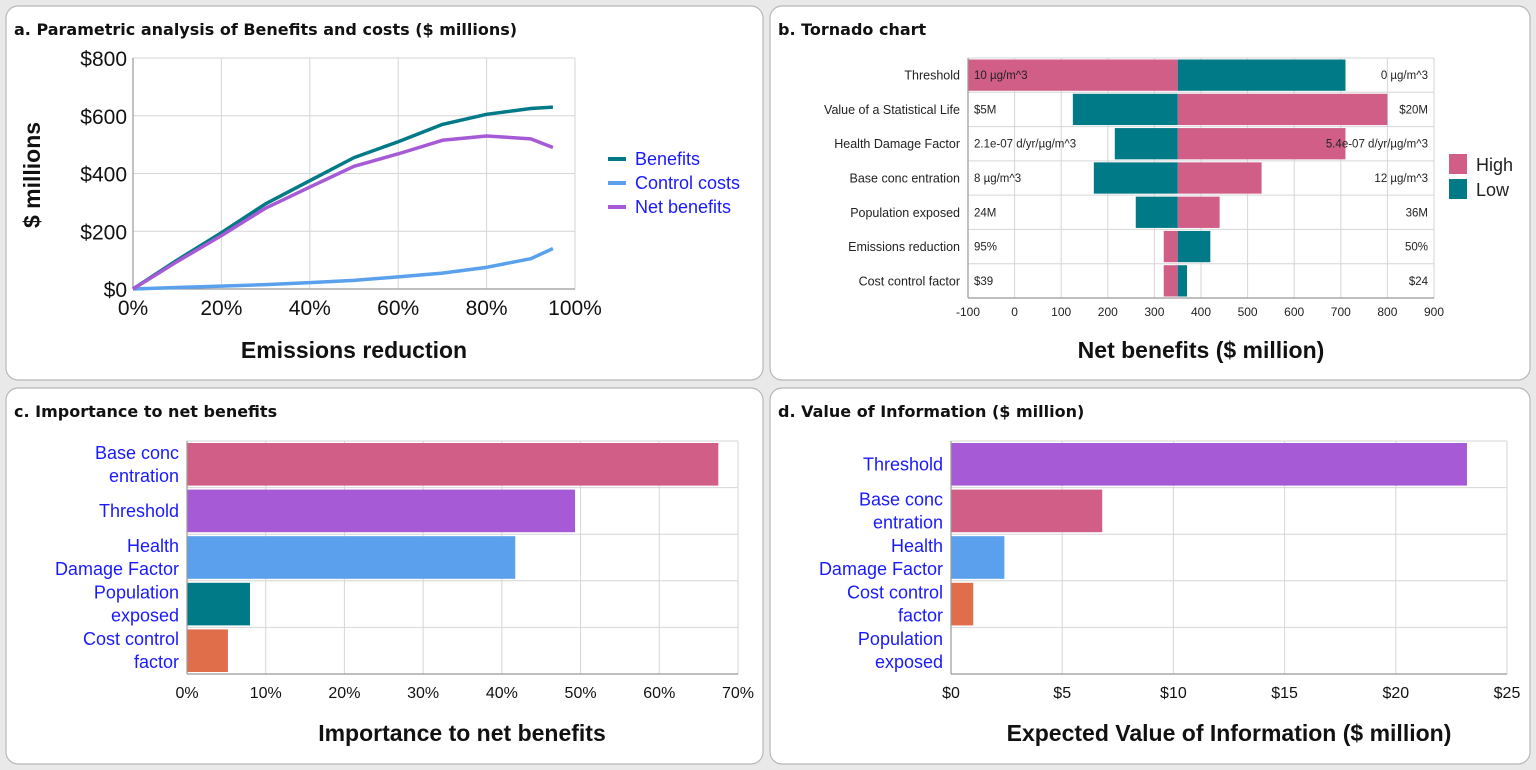 This screenshot has height=770, width=1536. Describe the element at coordinates (667, 159) in the screenshot. I see `legend-label: Benefits` at that location.